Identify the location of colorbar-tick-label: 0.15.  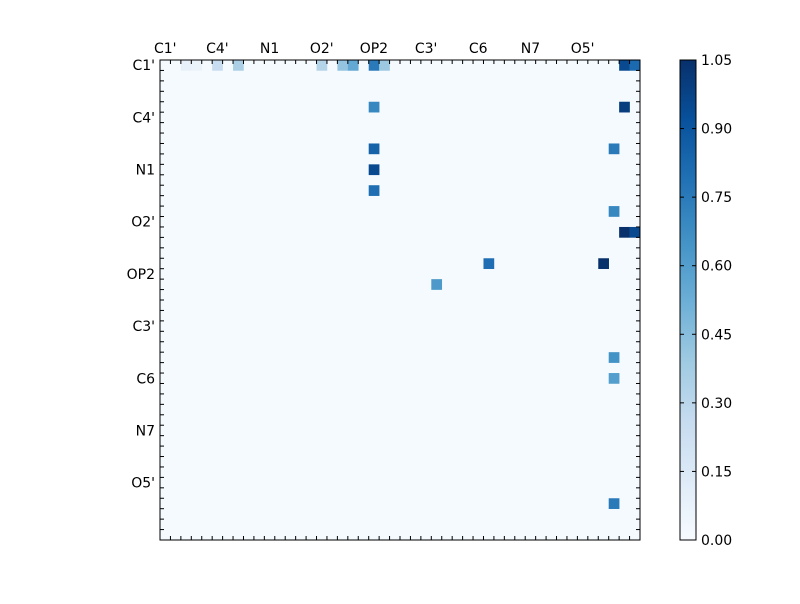
(716, 472).